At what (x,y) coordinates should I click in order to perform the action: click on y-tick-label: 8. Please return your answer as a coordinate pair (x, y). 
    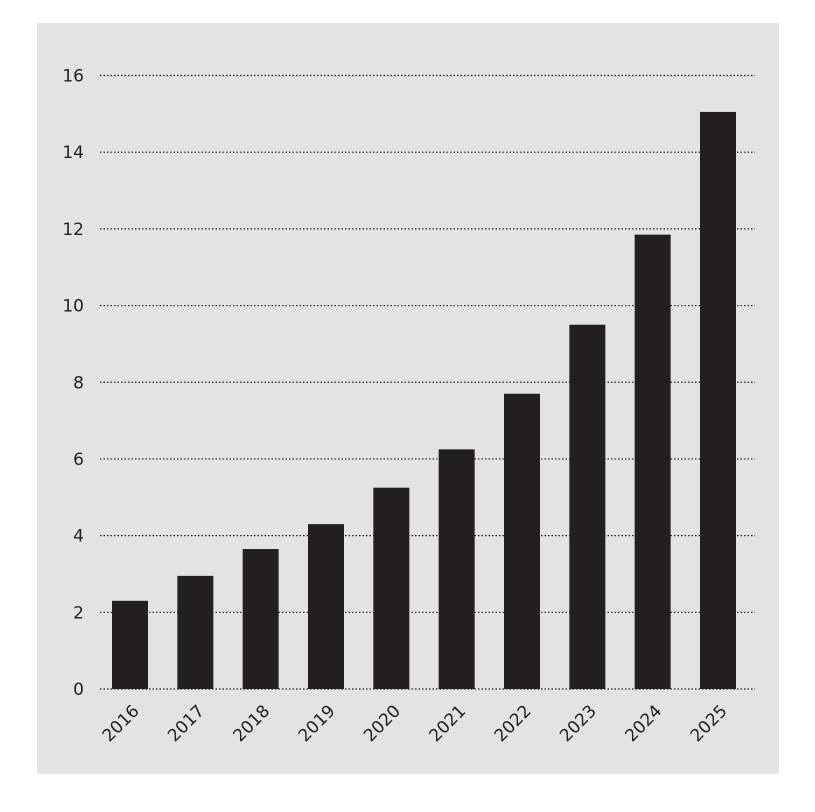
    Looking at the image, I should click on (78, 383).